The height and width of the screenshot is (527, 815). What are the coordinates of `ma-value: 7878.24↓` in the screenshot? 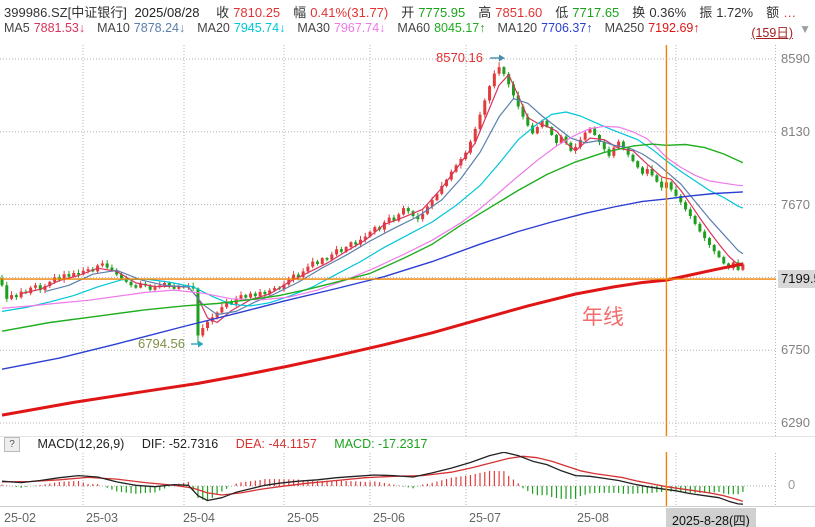 It's located at (159, 28).